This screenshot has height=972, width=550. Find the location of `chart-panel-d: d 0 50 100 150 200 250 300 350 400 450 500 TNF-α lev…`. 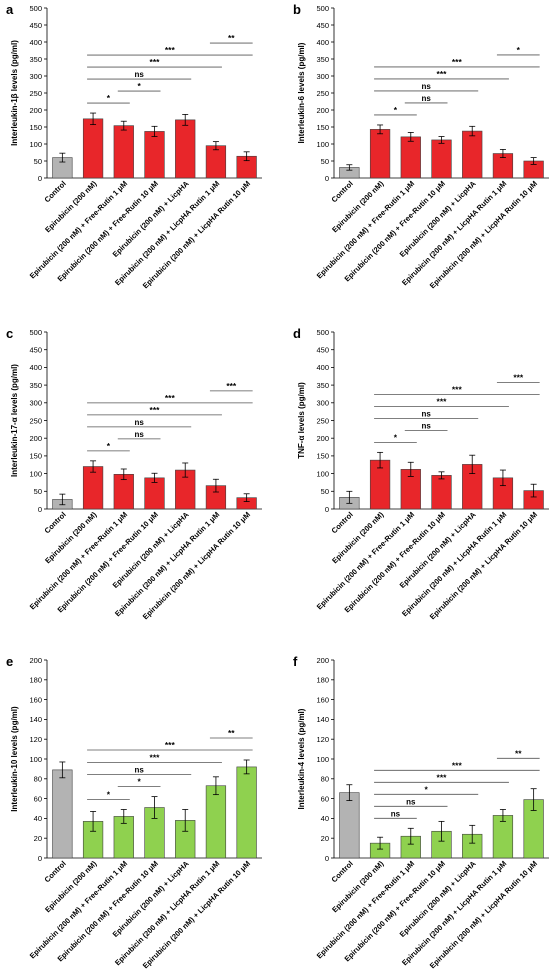

chart-panel-d: d 0 50 100 150 200 250 300 350 400 450 500 TNF-α lev… is located at coordinates (421, 473).